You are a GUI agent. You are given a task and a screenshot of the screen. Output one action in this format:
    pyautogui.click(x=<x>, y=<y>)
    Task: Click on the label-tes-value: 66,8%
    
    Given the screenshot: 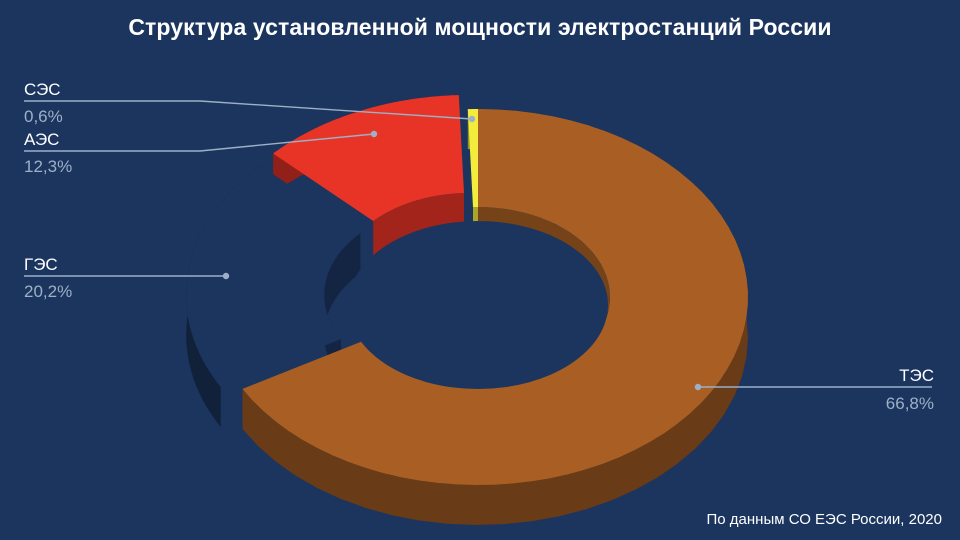 What is the action you would take?
    pyautogui.click(x=910, y=403)
    